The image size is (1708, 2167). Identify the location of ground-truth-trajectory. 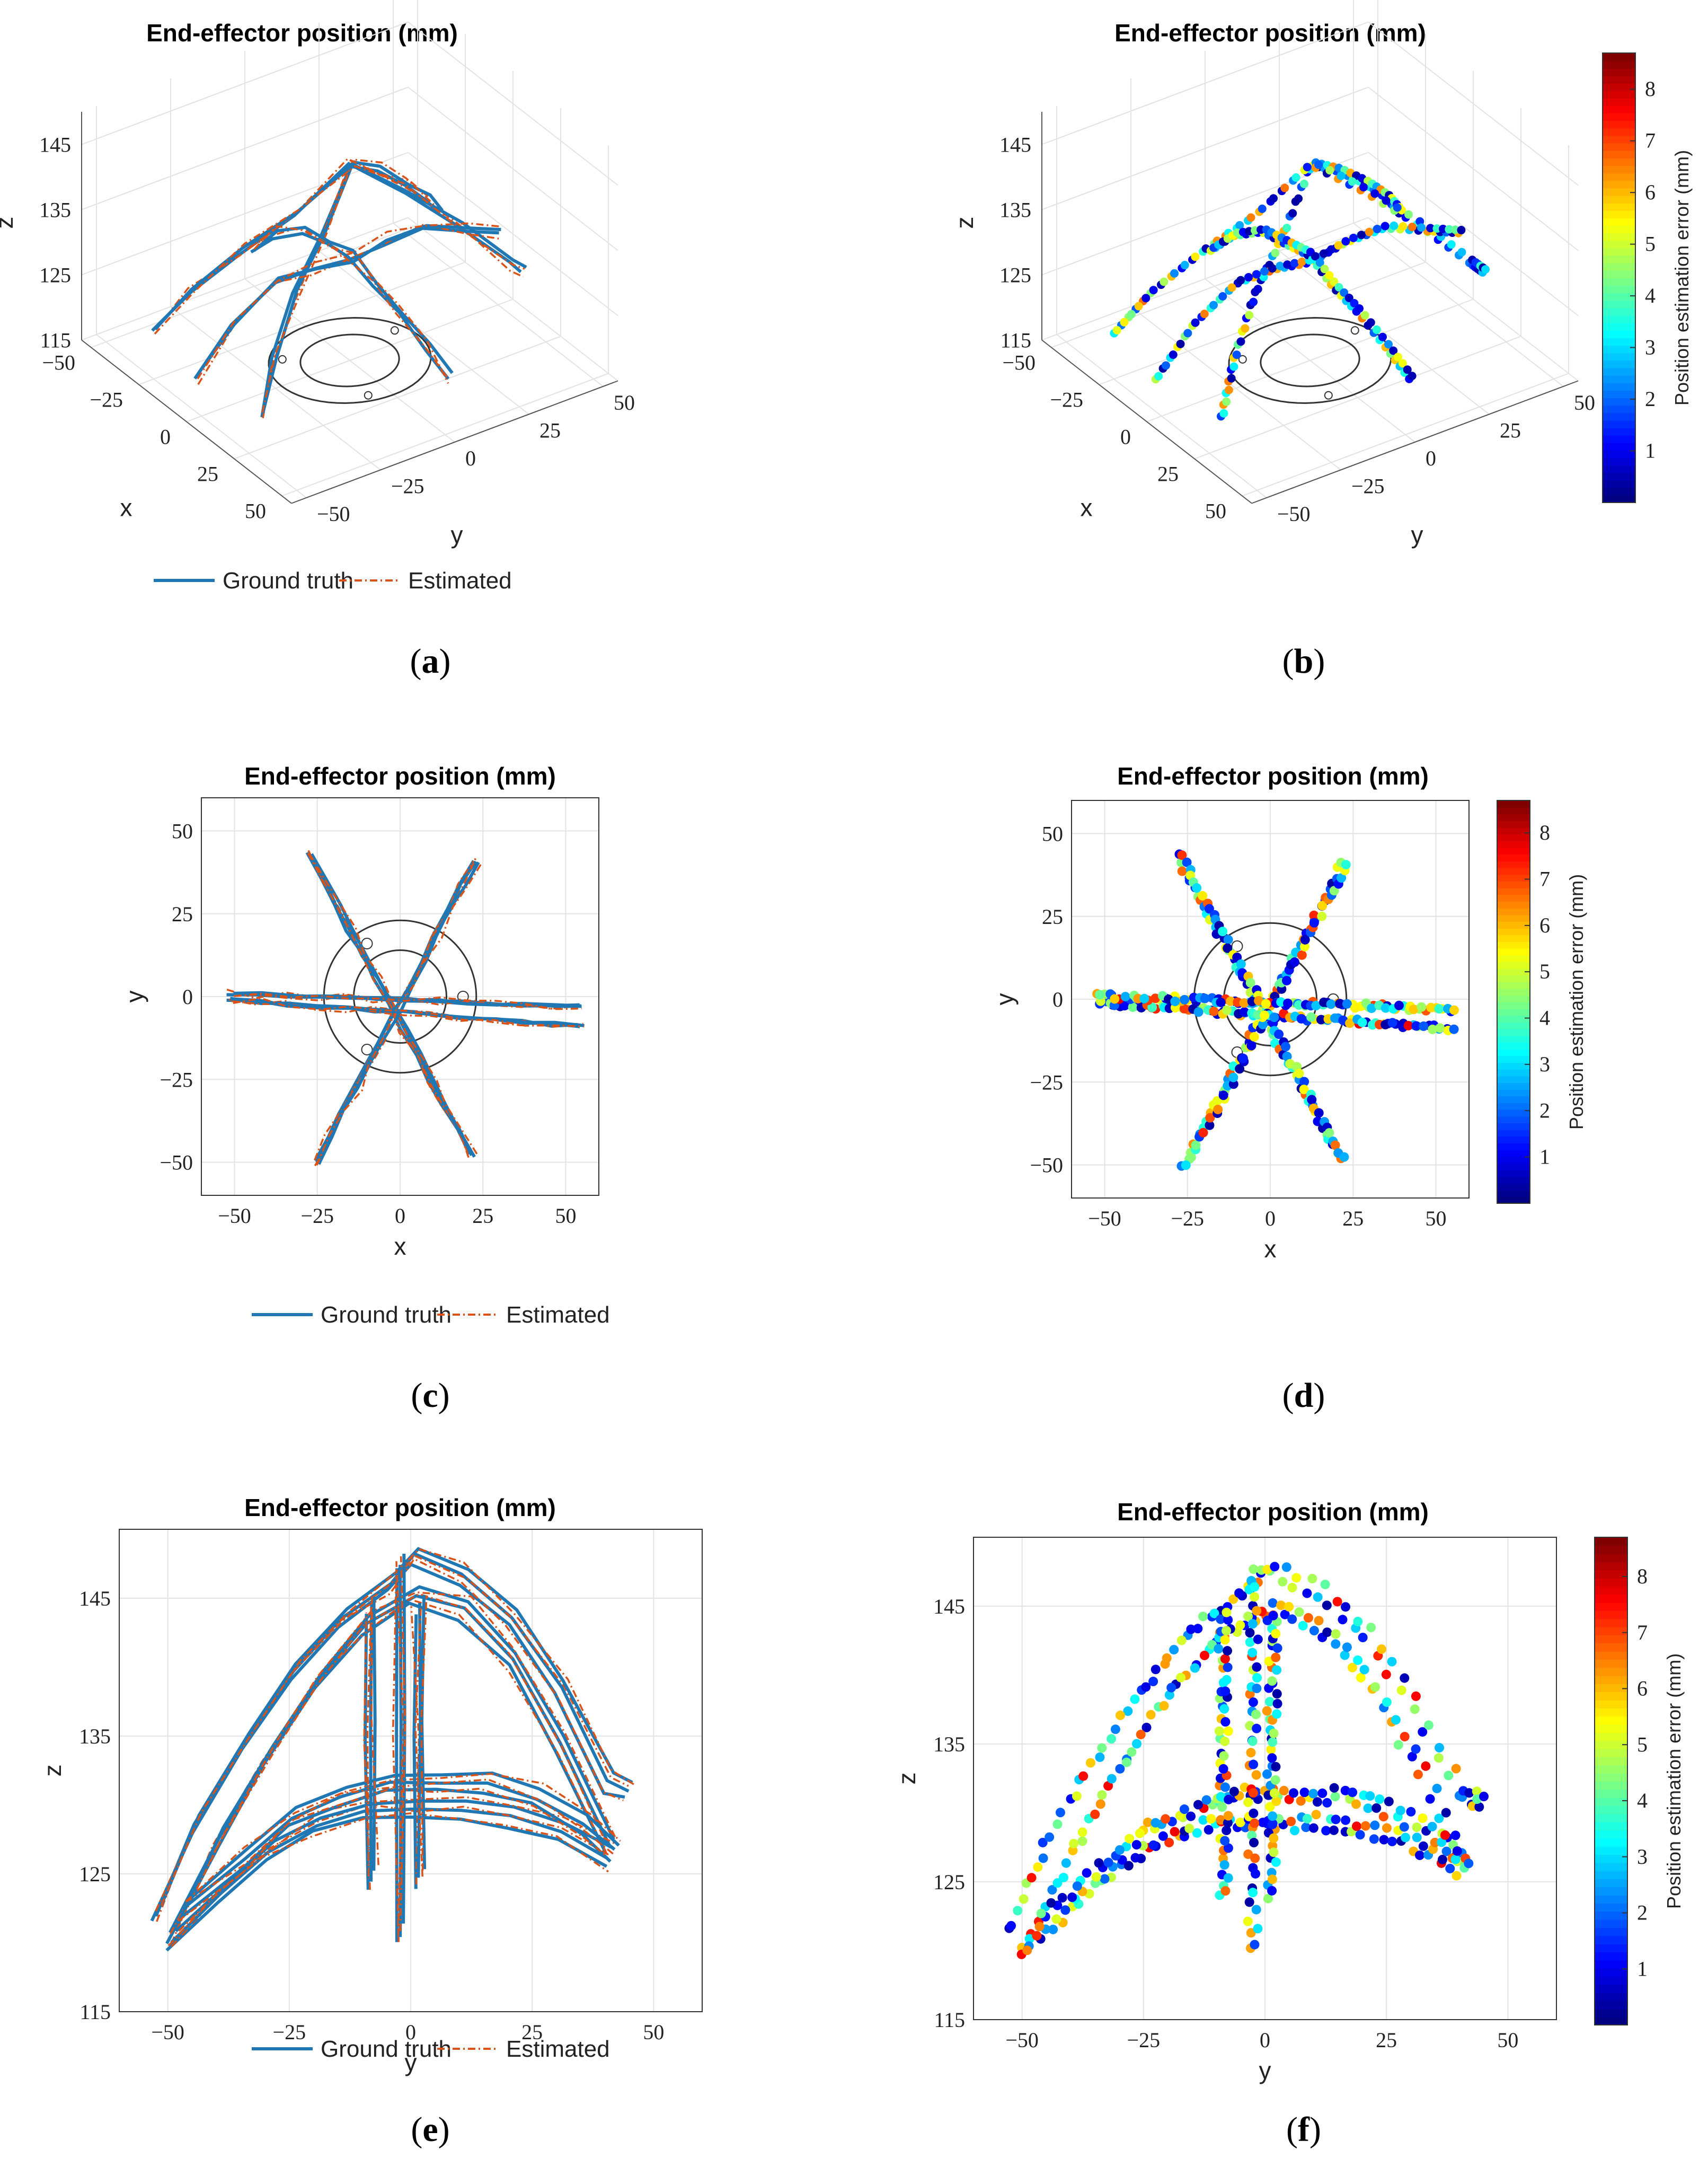
(374, 1734).